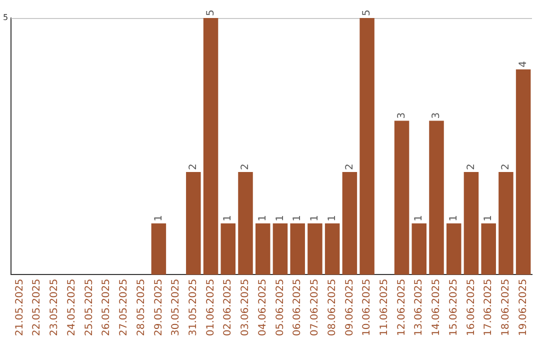  I want to click on x-tick-label: 18.06.2025, so click(506, 307).